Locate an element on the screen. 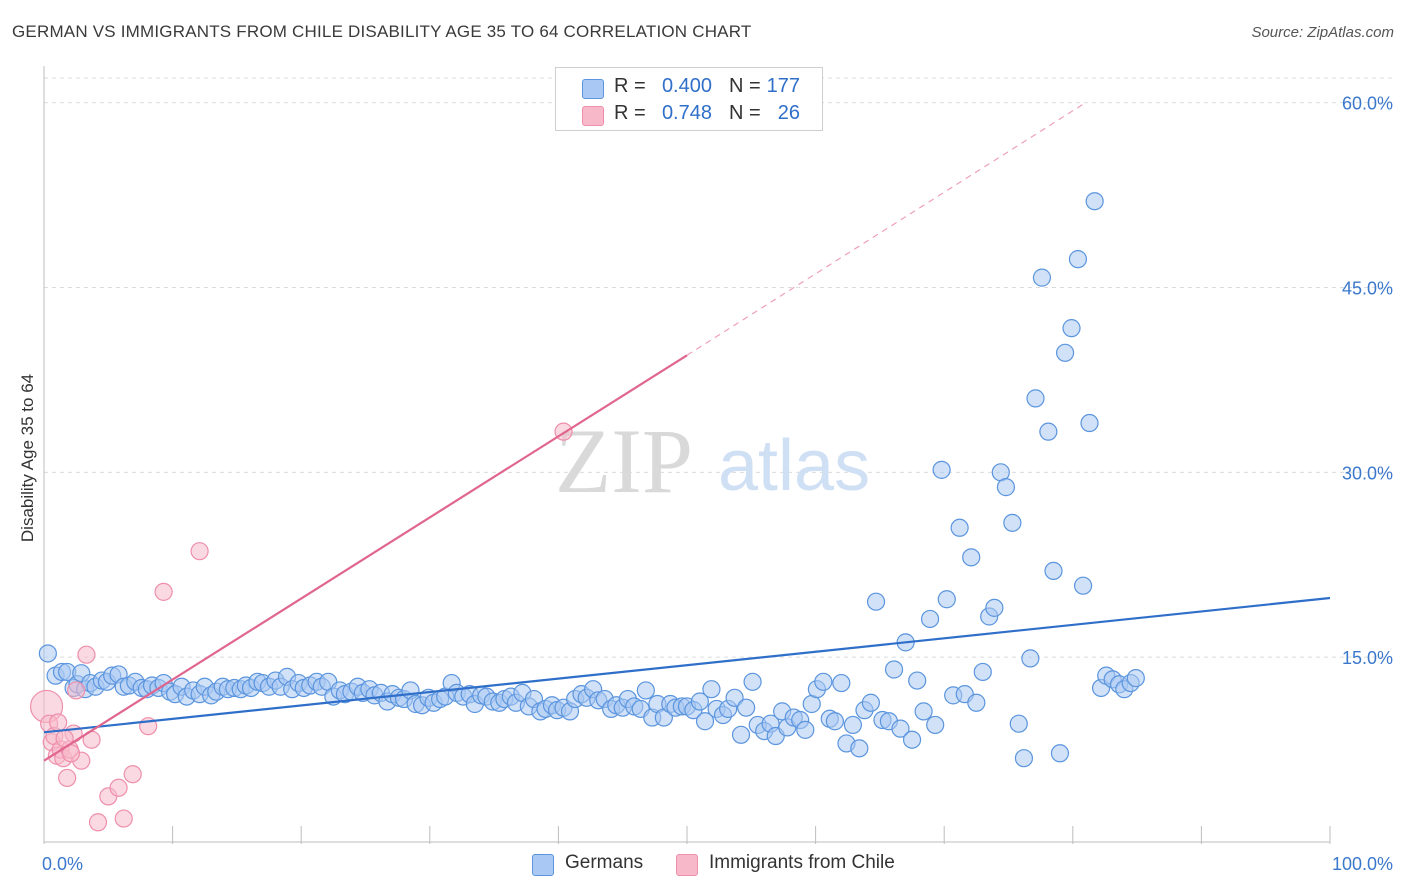  stats-row-germans: R = 0.400 N = 177 is located at coordinates (689, 88).